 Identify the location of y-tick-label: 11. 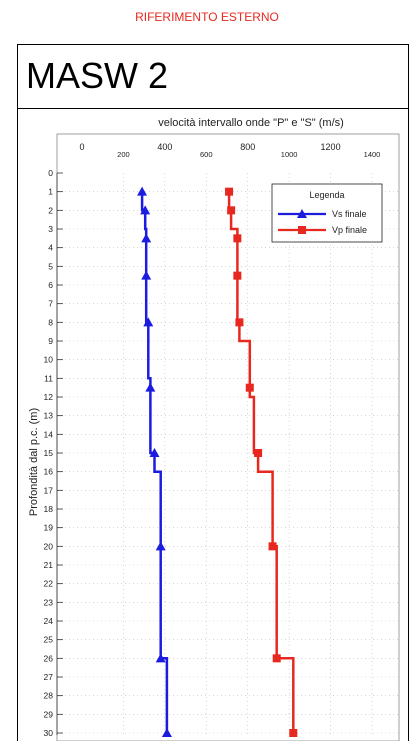
(48, 378).